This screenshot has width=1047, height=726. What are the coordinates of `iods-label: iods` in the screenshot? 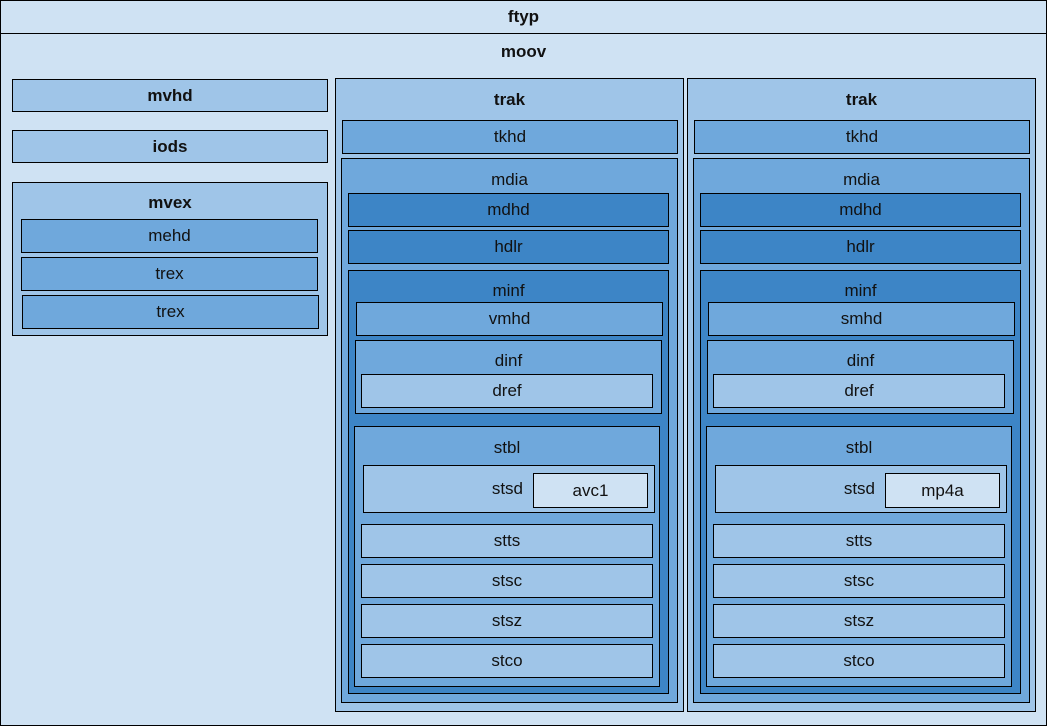 It's located at (170, 146).